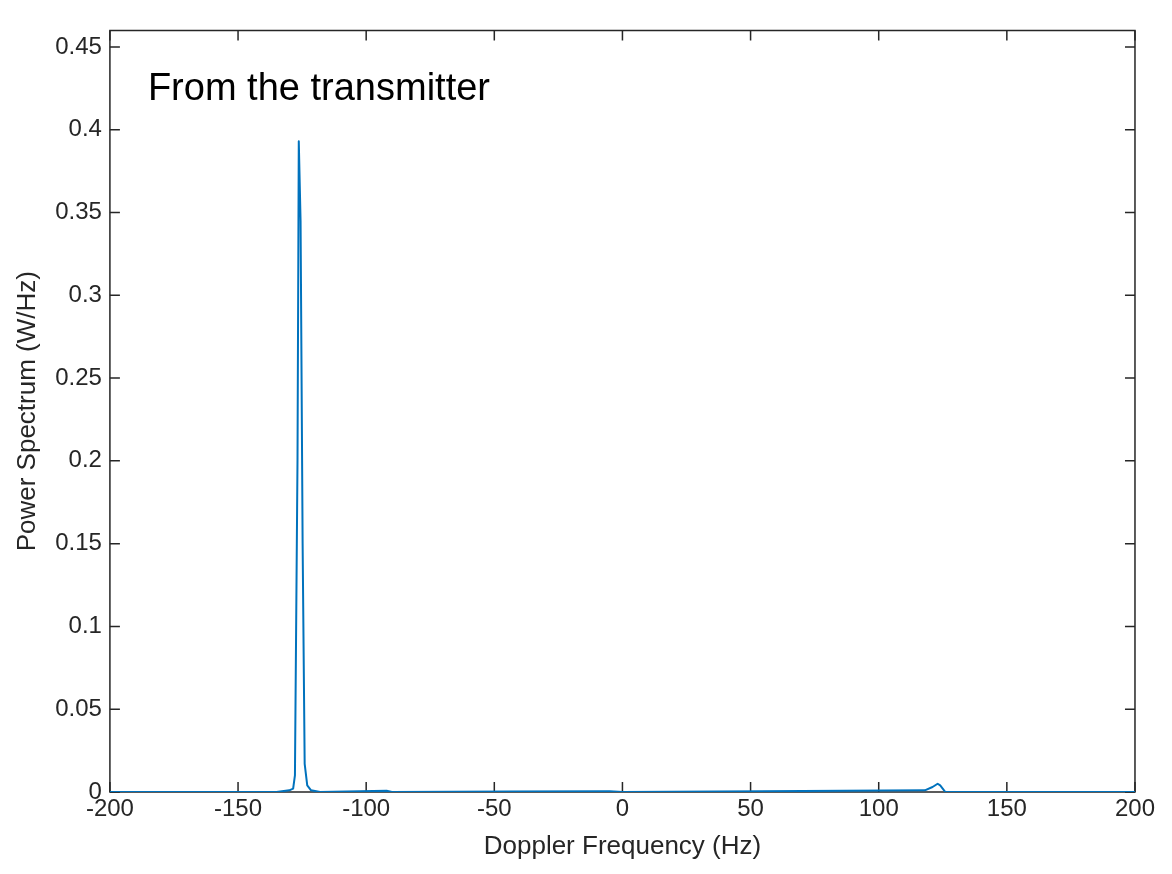  Describe the element at coordinates (78, 211) in the screenshot. I see `y-tick-label: 0.35` at that location.